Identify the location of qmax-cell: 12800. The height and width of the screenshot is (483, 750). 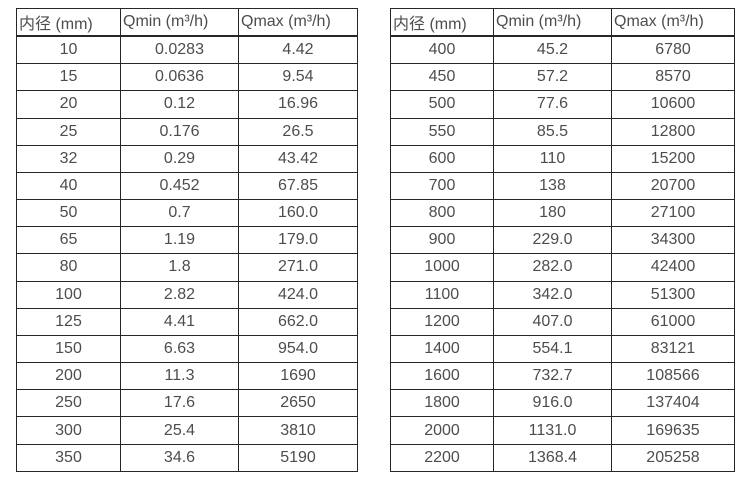
(673, 131).